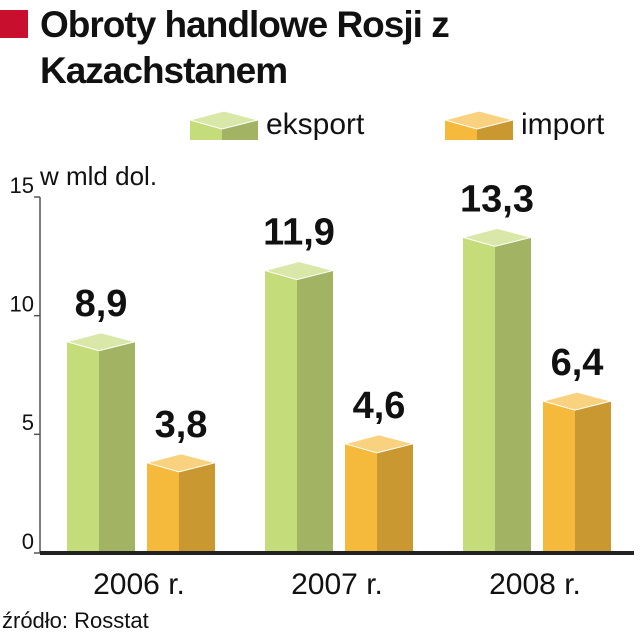 This screenshot has width=640, height=640. What do you see at coordinates (299, 233) in the screenshot?
I see `value-label: 11,9` at bounding box center [299, 233].